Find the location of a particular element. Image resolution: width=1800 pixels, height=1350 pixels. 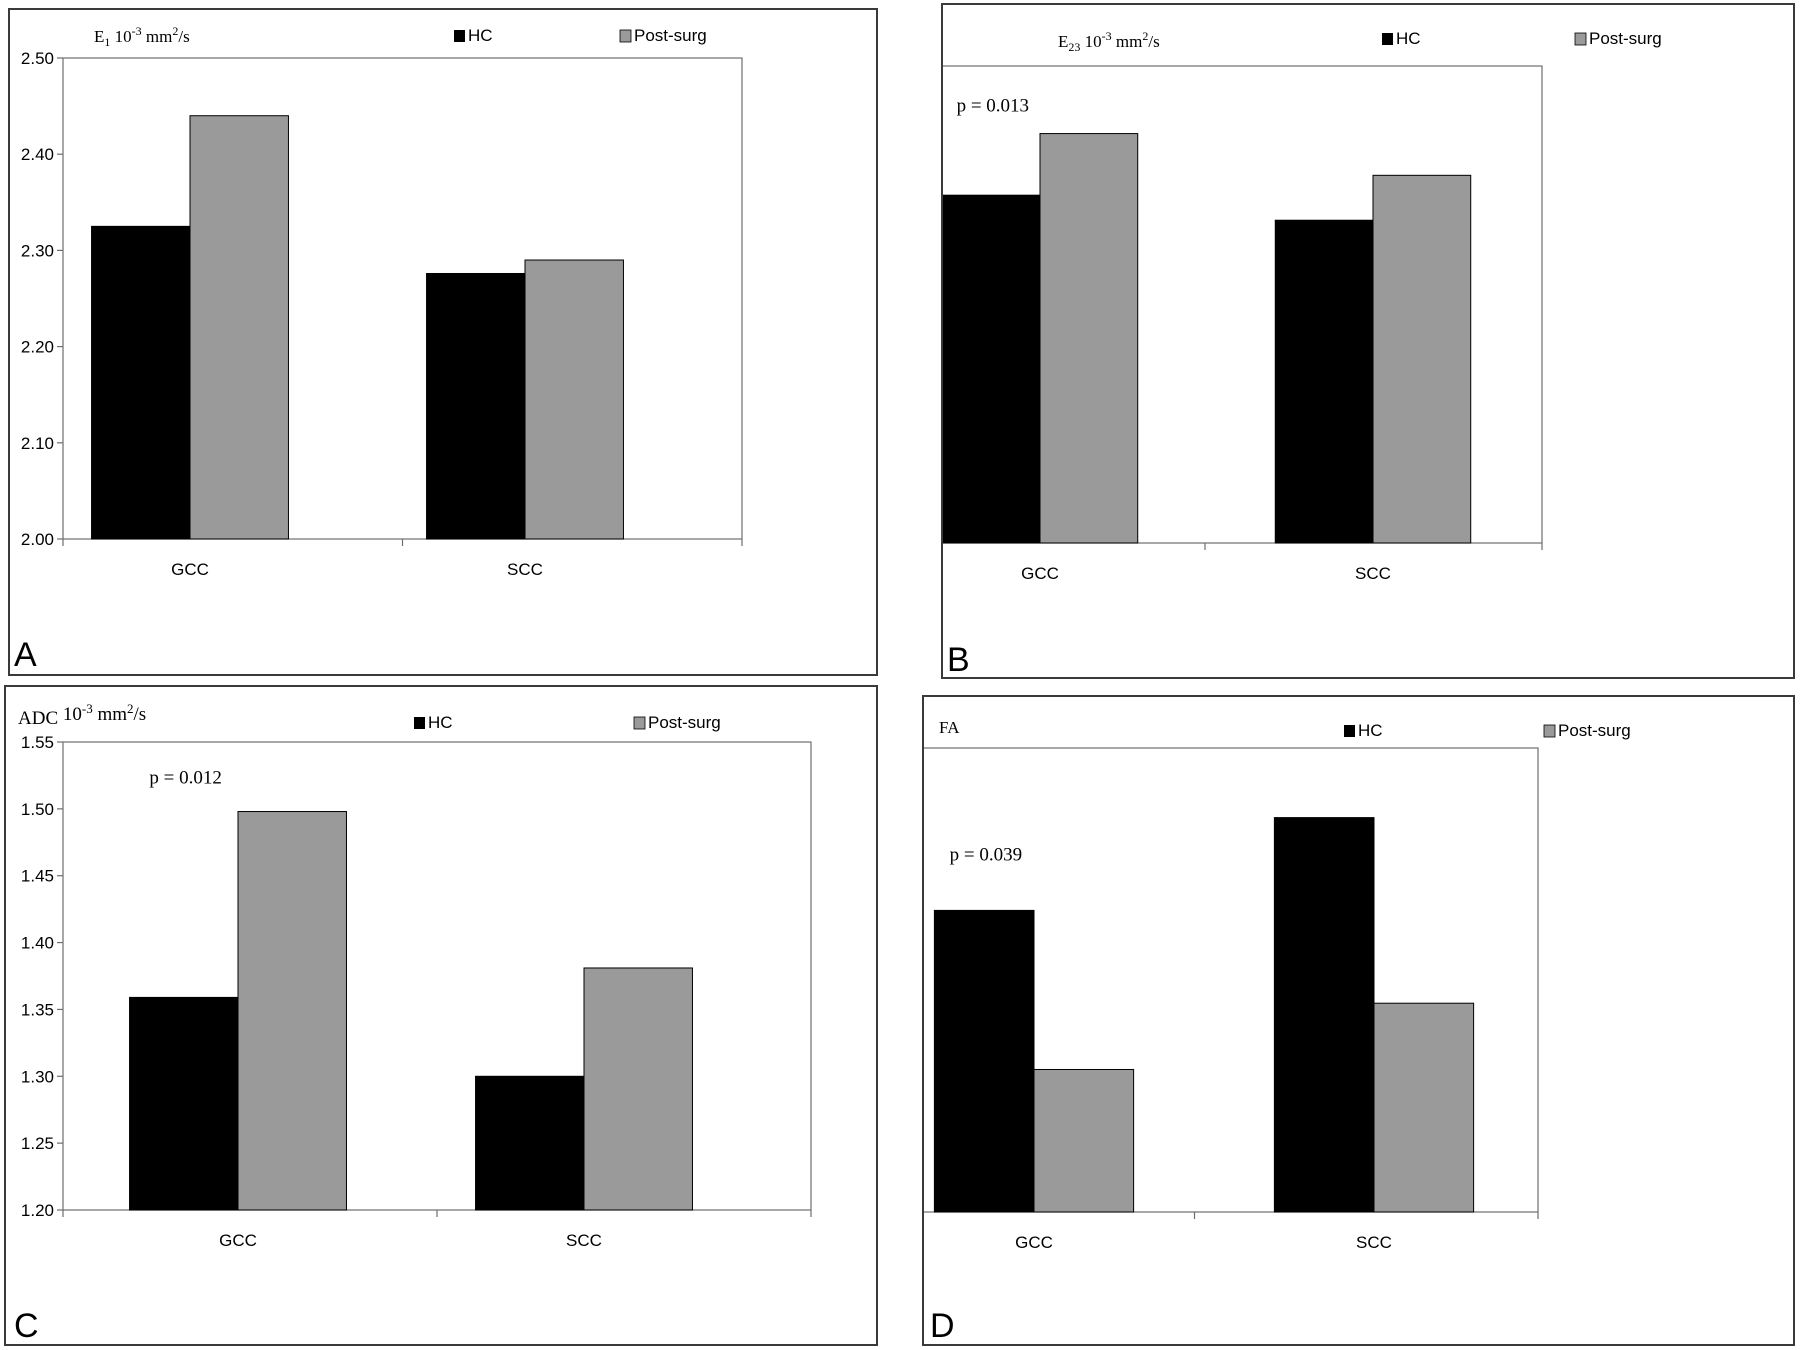

ylabel: E23 10-3 mm2/s is located at coordinates (1109, 41).